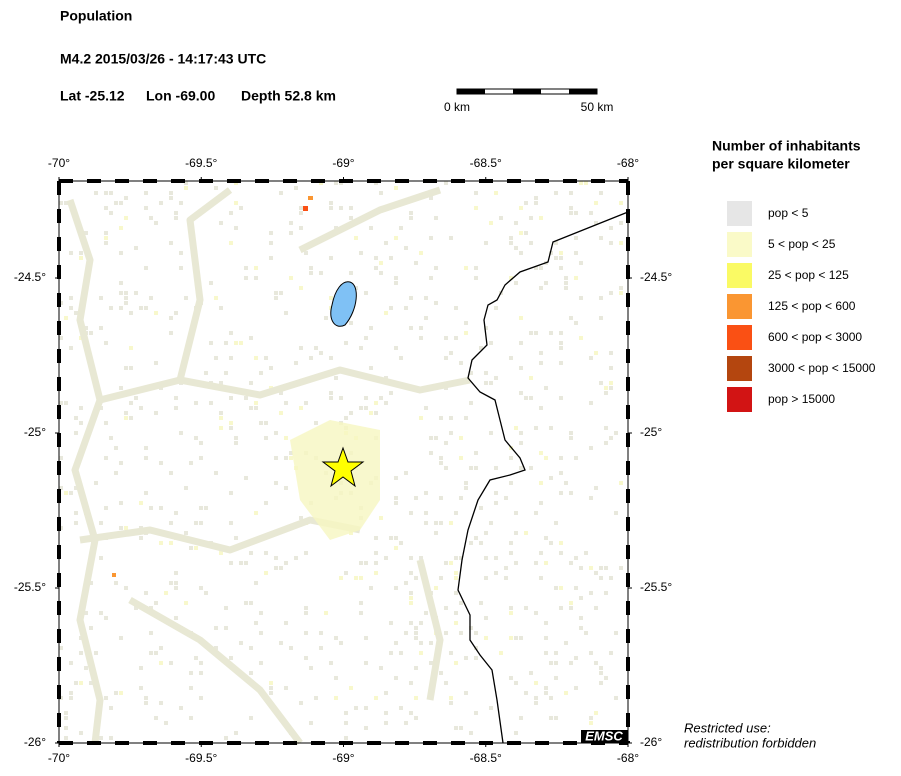 This screenshot has width=901, height=776. I want to click on lon-label: -69.5°, so click(201, 758).